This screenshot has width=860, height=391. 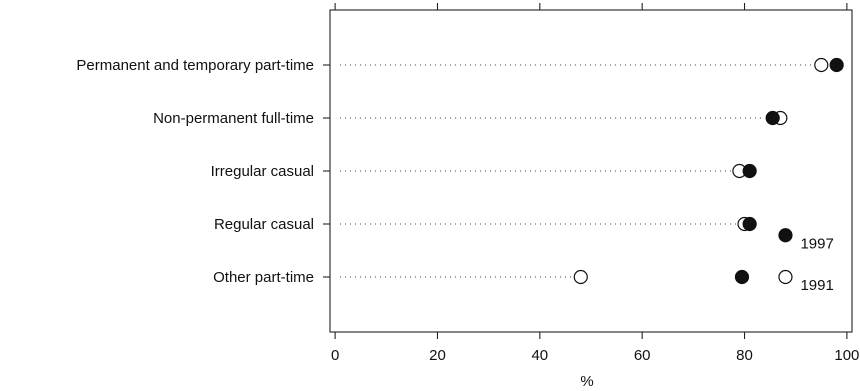 I want to click on category-label-regular-casual: Regular casual, so click(x=264, y=224).